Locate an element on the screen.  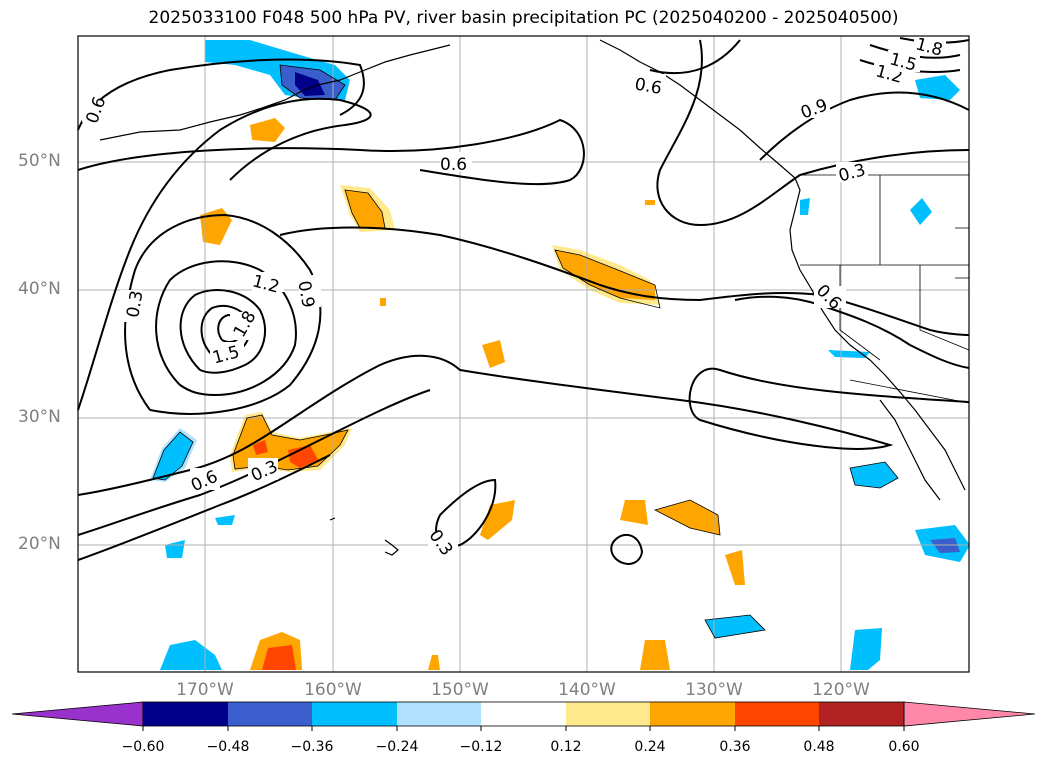
contour-small-loop is located at coordinates (627, 549).